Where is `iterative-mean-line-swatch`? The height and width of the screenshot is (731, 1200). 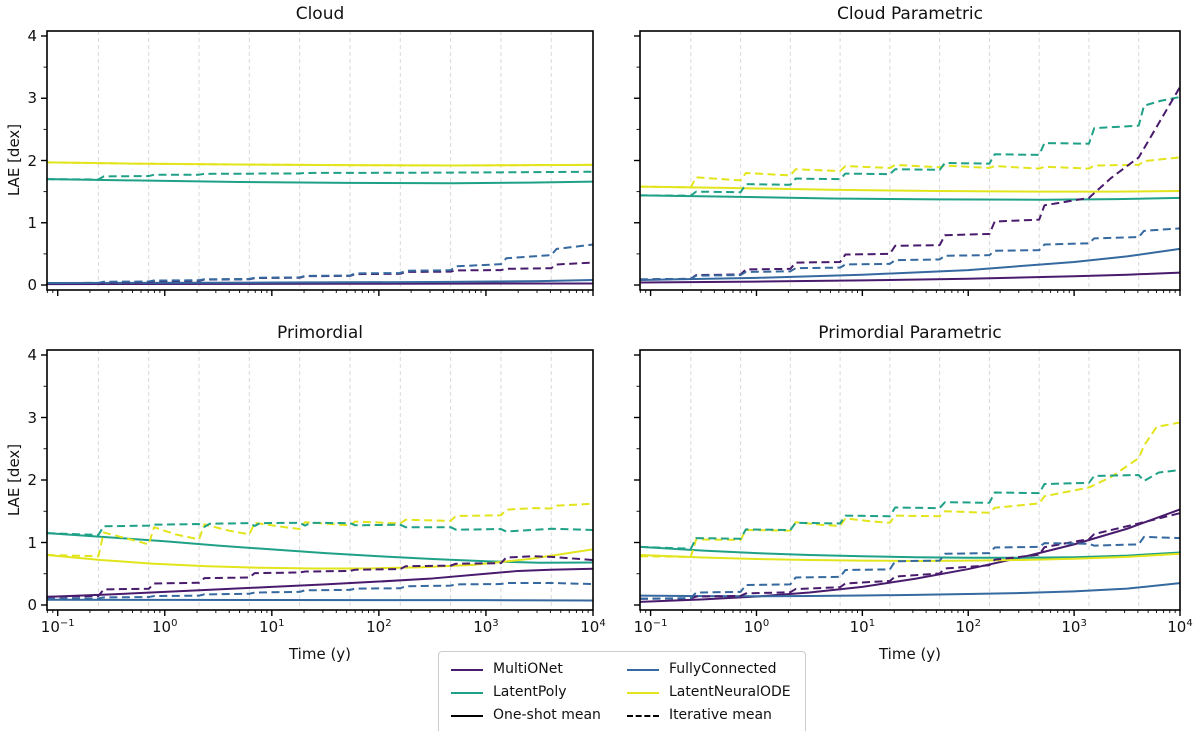
iterative-mean-line-swatch is located at coordinates (642, 715).